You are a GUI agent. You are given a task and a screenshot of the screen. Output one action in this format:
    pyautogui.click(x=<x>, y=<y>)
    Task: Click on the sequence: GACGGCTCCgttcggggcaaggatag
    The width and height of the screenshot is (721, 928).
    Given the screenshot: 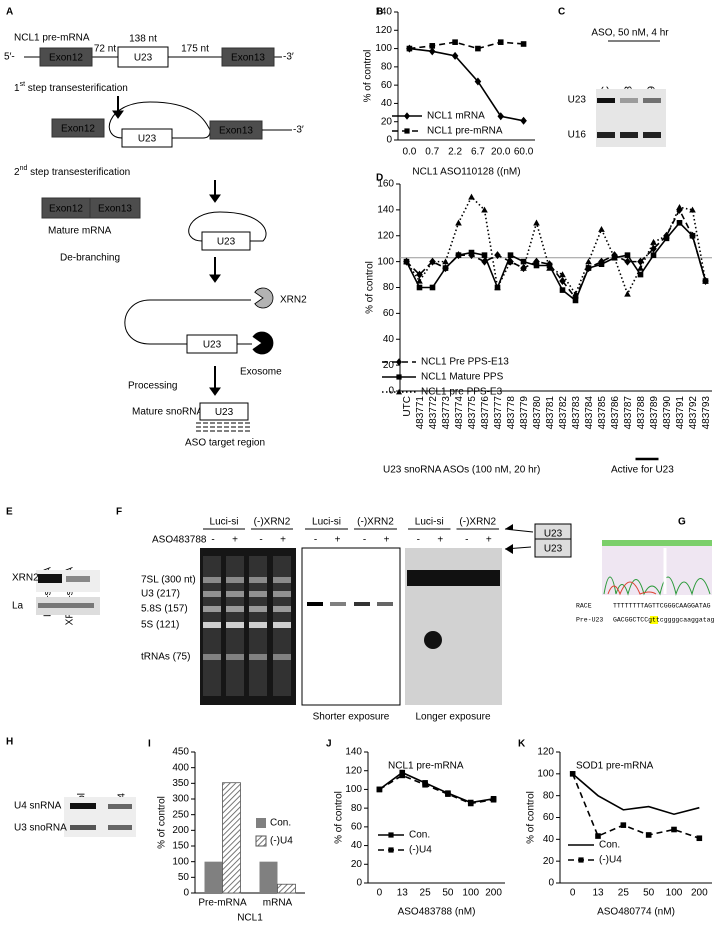 What is the action you would take?
    pyautogui.click(x=664, y=620)
    